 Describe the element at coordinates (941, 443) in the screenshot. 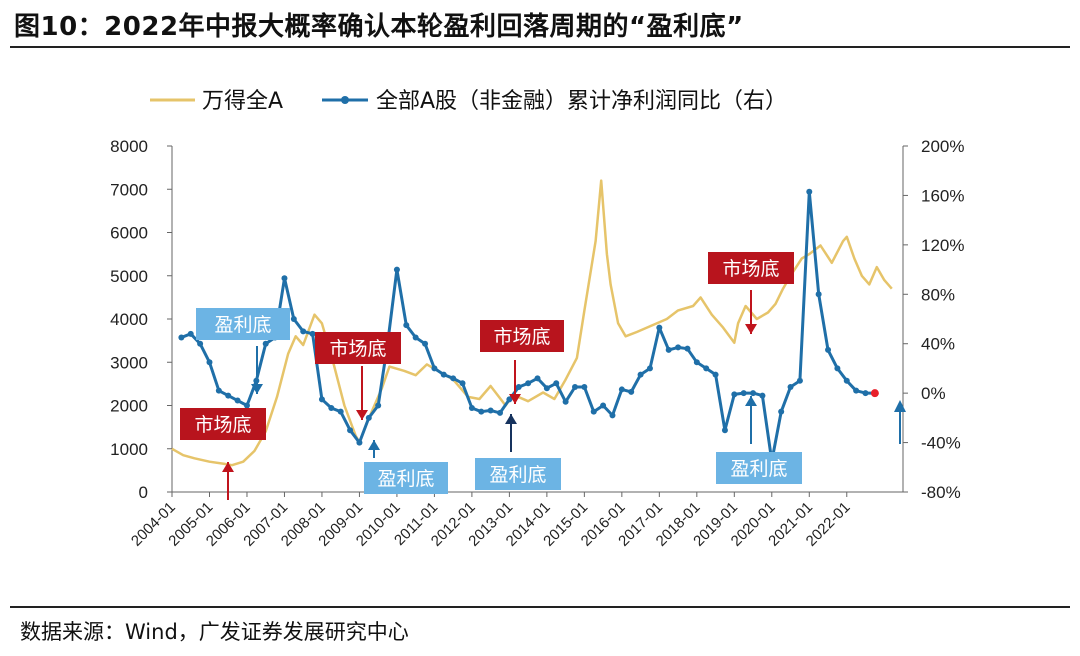

I see `right-tick-label: -40%` at that location.